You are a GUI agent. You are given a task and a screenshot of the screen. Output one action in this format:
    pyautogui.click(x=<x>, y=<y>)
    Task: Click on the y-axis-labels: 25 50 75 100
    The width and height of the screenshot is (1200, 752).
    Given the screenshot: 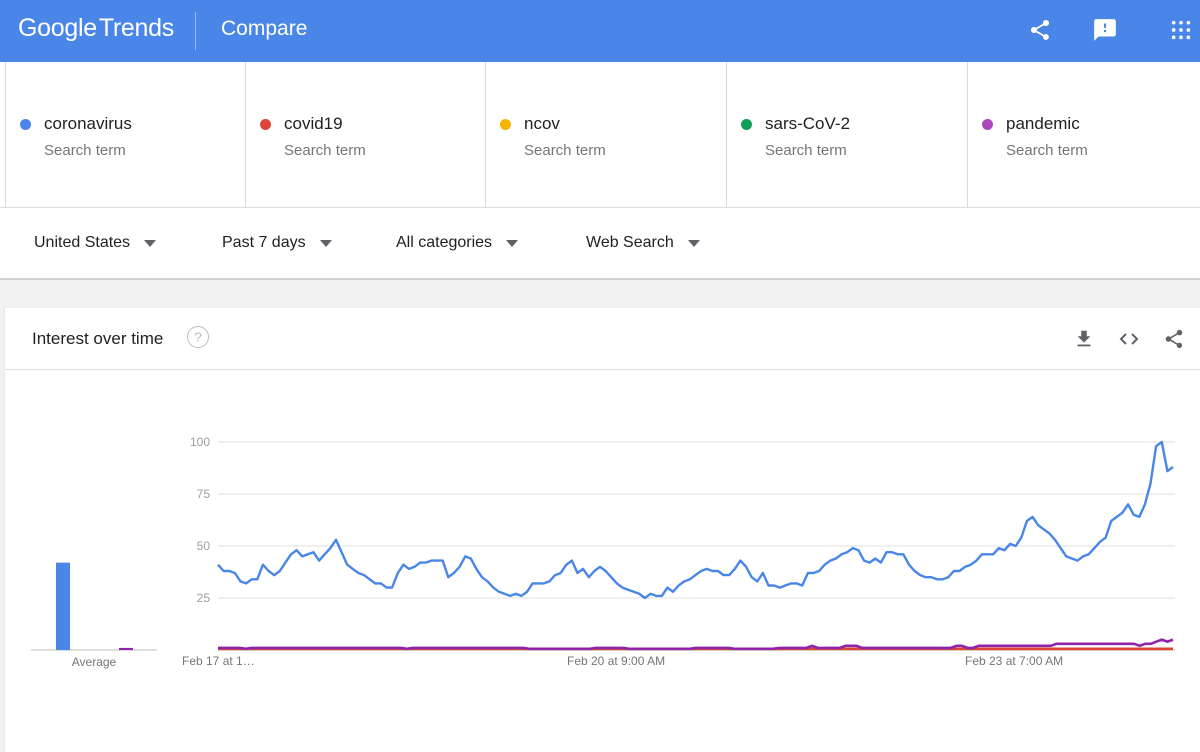 What is the action you would take?
    pyautogui.click(x=200, y=520)
    